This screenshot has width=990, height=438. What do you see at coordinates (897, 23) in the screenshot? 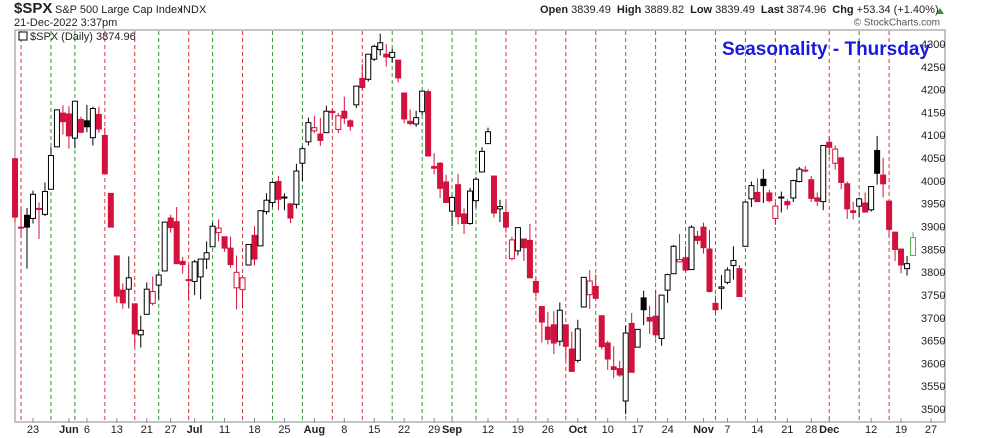
I see `copyright: © StockCharts.com` at bounding box center [897, 23].